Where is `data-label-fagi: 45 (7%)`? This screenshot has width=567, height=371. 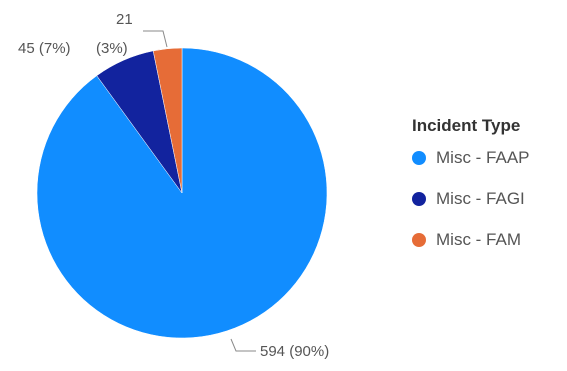
data-label-fagi: 45 (7%) is located at coordinates (44, 48).